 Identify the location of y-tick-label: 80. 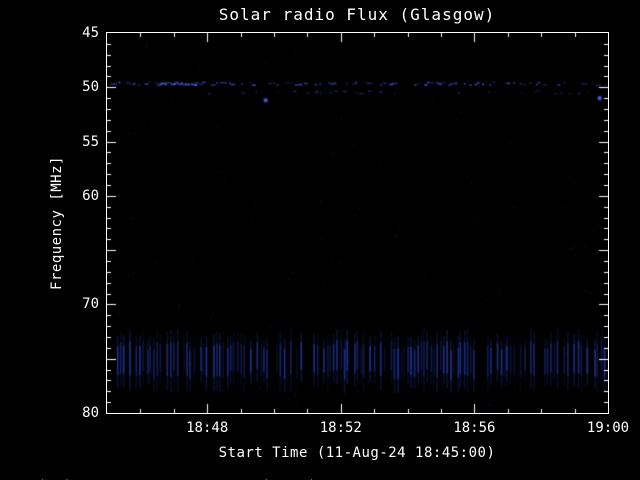
(90, 413).